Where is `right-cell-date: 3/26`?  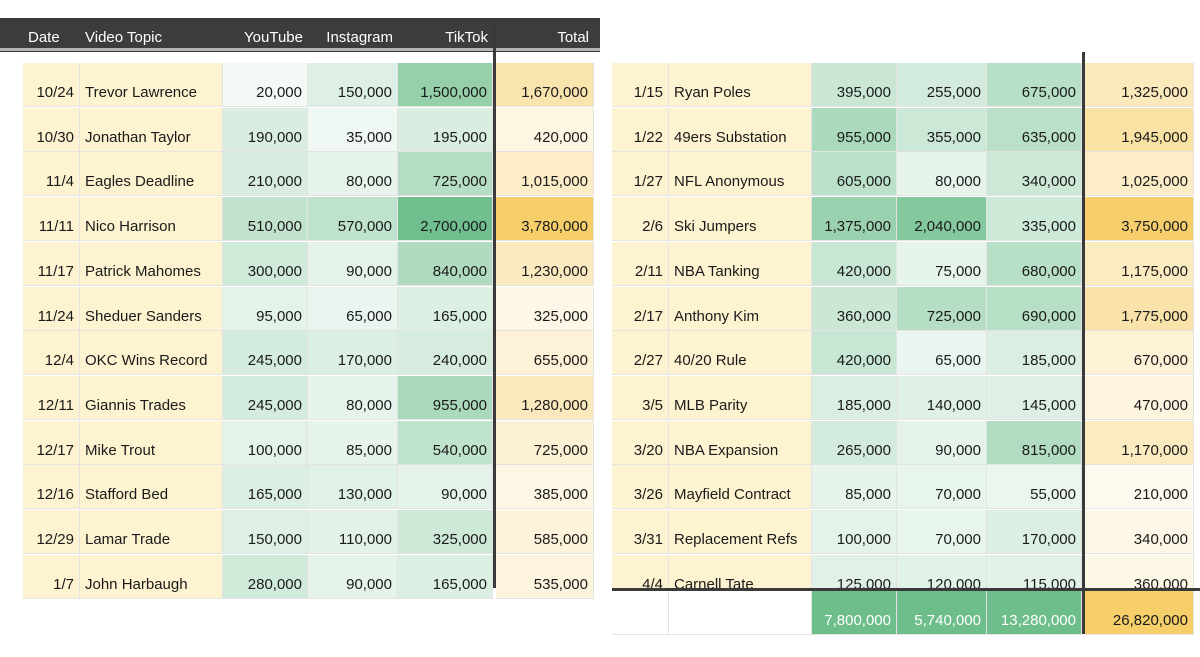 right-cell-date: 3/26 is located at coordinates (640, 487).